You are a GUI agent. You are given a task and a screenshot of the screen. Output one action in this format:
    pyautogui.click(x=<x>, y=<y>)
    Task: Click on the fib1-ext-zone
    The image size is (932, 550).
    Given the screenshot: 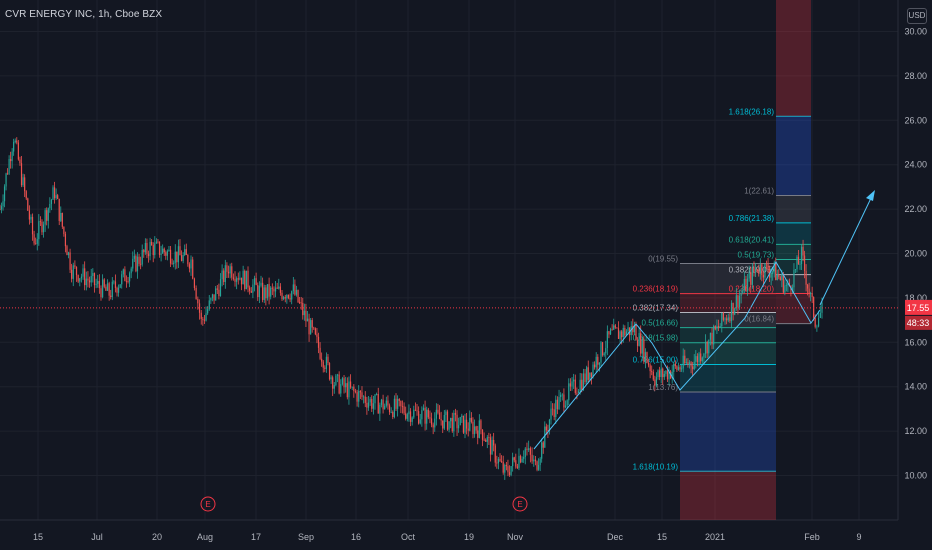 What is the action you would take?
    pyautogui.click(x=728, y=495)
    